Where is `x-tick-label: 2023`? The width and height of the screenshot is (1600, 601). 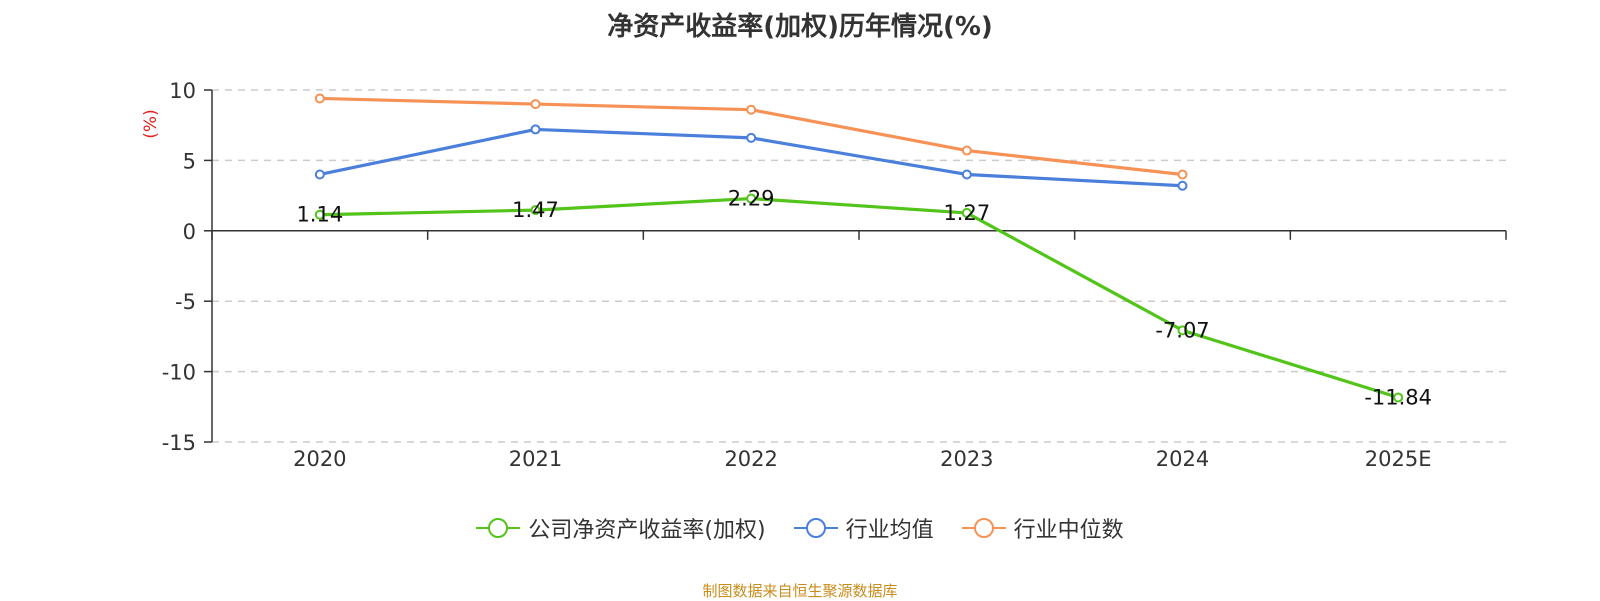
x-tick-label: 2023 is located at coordinates (966, 459).